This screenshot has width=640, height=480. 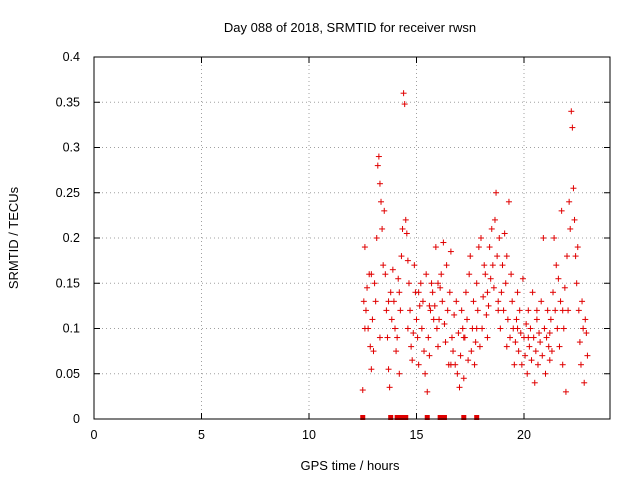 What do you see at coordinates (71, 238) in the screenshot?
I see `y-tick-label: 0.2` at bounding box center [71, 238].